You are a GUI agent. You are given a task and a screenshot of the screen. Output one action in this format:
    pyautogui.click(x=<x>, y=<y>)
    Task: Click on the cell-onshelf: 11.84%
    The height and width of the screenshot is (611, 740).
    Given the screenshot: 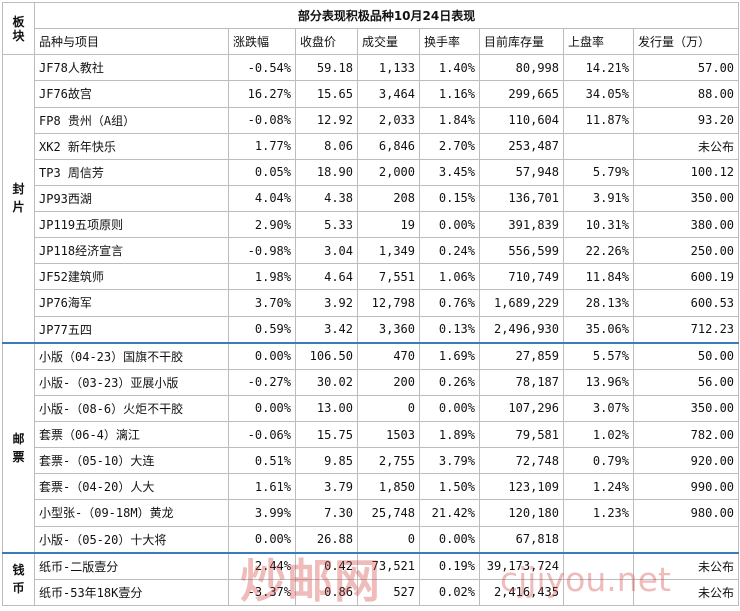 What is the action you would take?
    pyautogui.click(x=598, y=277)
    